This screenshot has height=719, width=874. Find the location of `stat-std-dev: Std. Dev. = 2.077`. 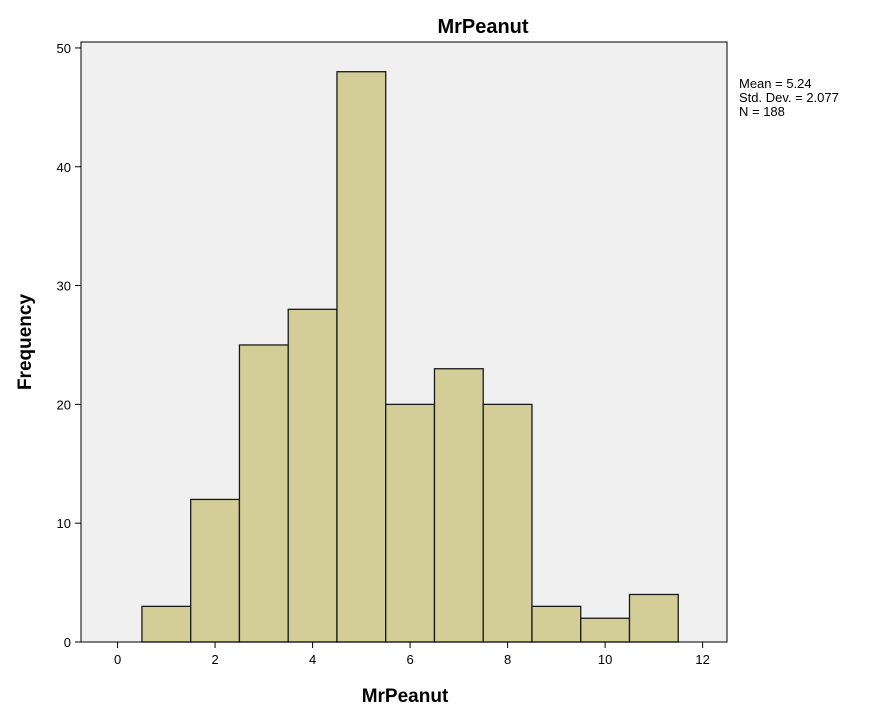

stat-std-dev: Std. Dev. = 2.077 is located at coordinates (789, 97).